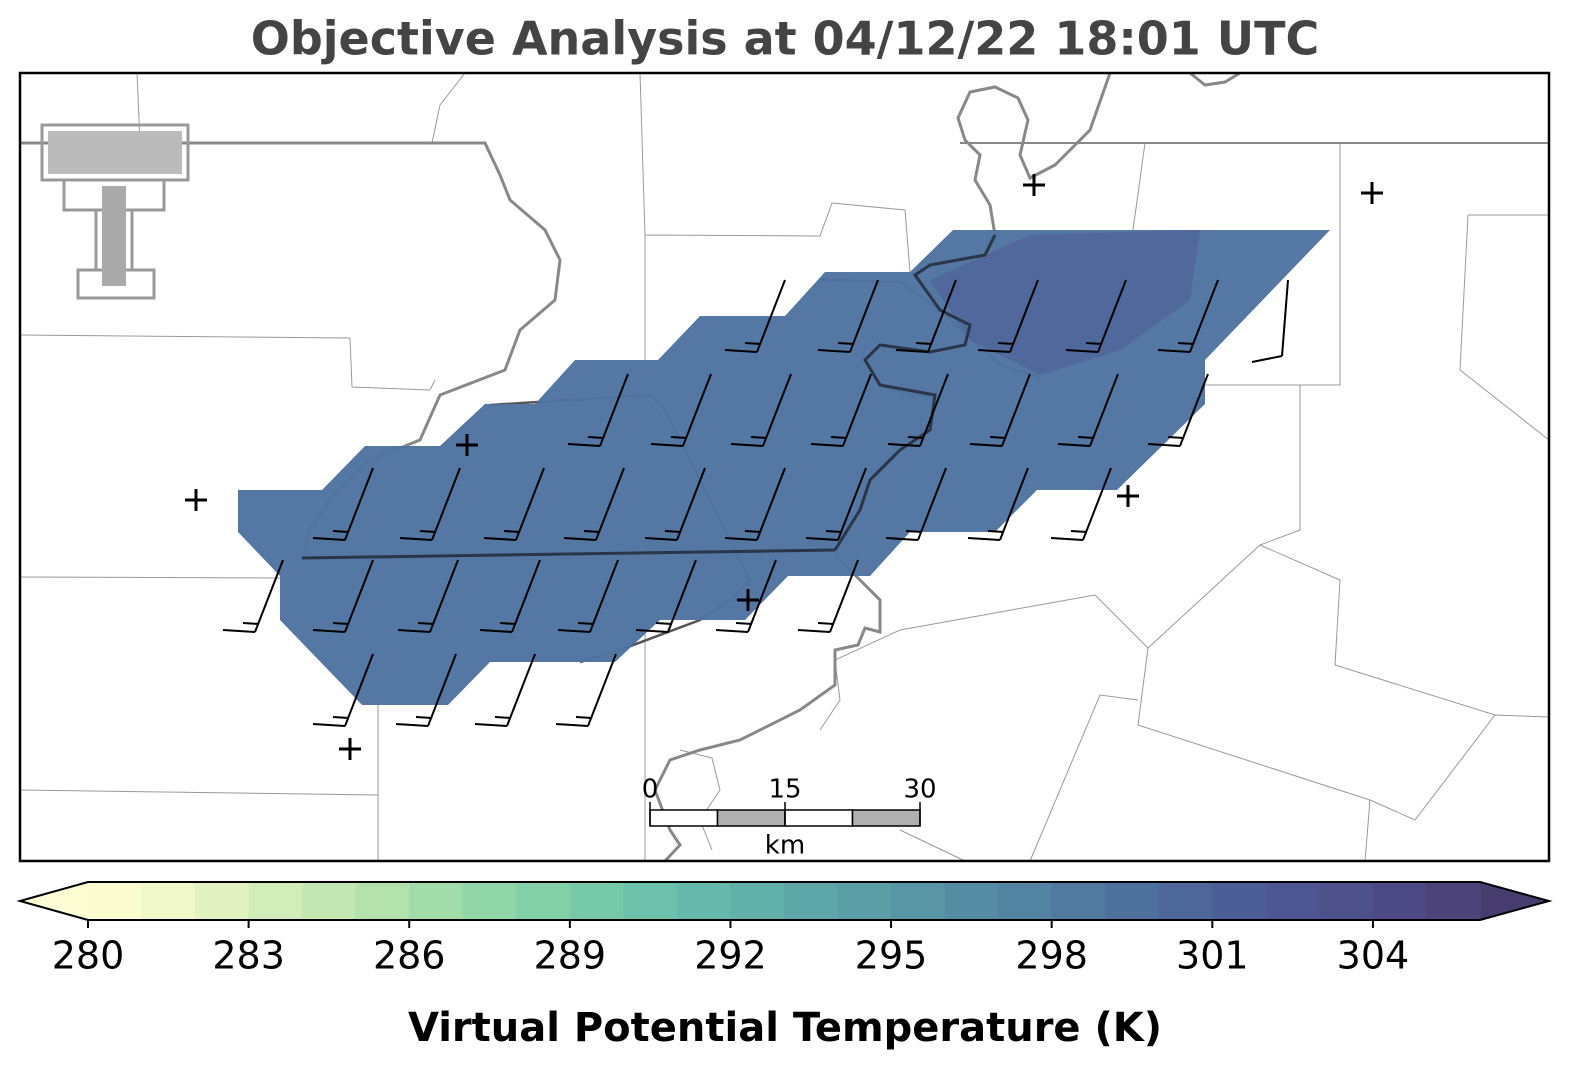 This screenshot has height=1089, width=1589. I want to click on colorbar-tick-label: 304, so click(1373, 956).